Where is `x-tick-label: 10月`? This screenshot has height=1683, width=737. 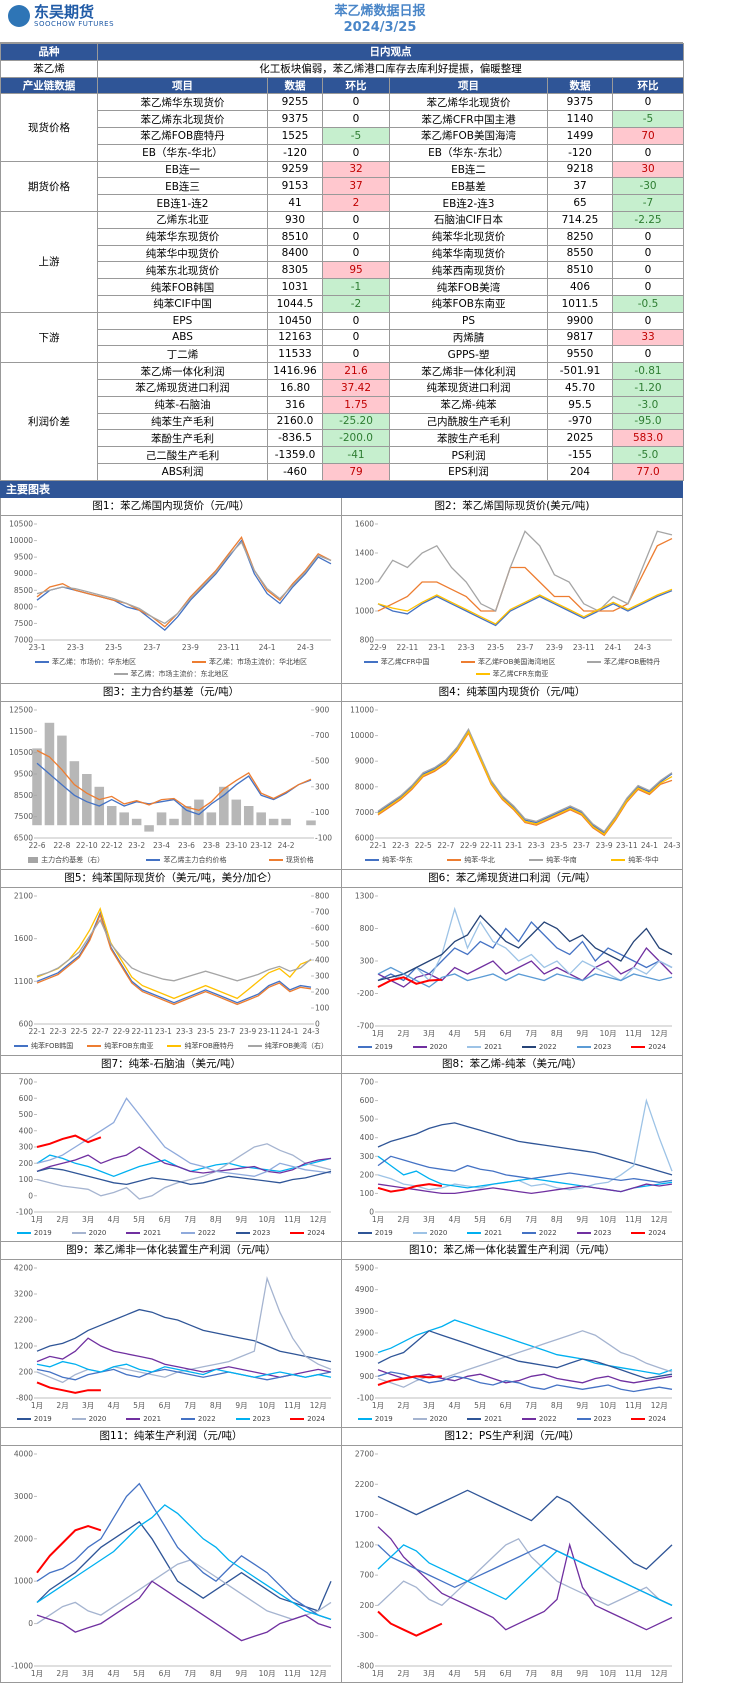 x-tick-label: 10月 is located at coordinates (267, 1673).